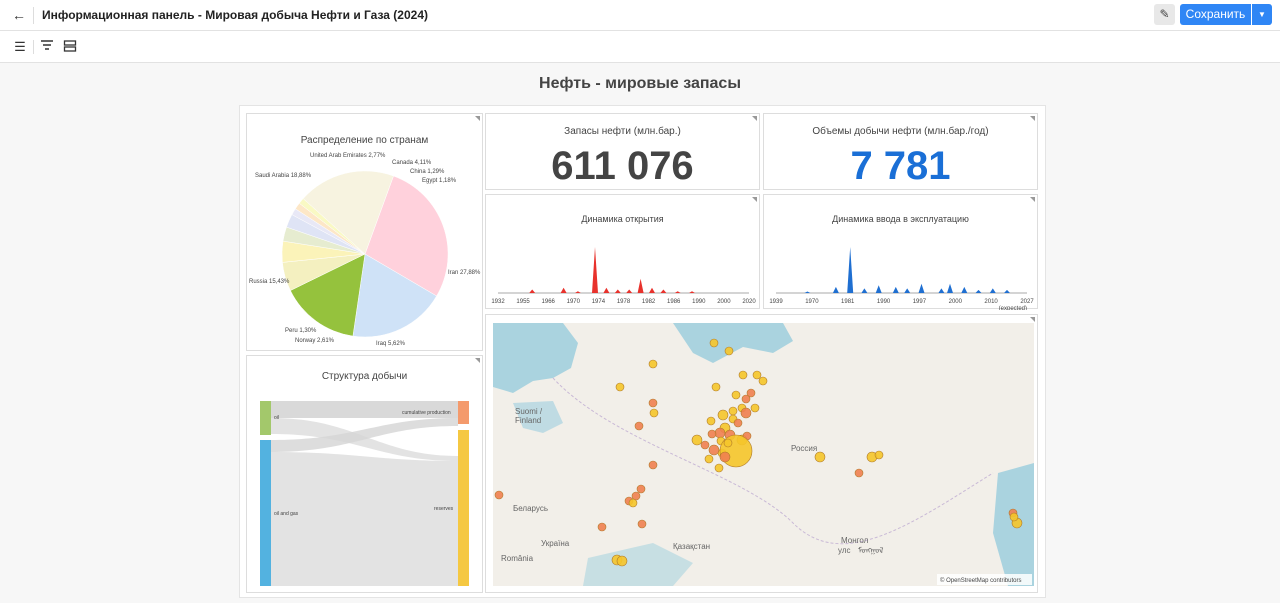 This screenshot has height=603, width=1280. What do you see at coordinates (364, 435) in the screenshot?
I see `sankey-link-oilgas-cumulative` at bounding box center [364, 435].